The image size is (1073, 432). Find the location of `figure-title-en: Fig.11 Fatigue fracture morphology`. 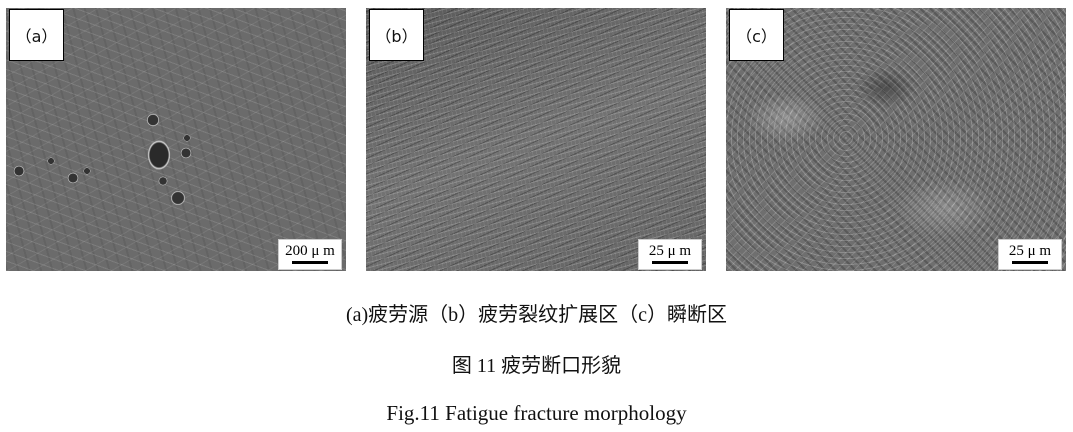

figure-title-en: Fig.11 Fatigue fracture morphology is located at coordinates (536, 413).